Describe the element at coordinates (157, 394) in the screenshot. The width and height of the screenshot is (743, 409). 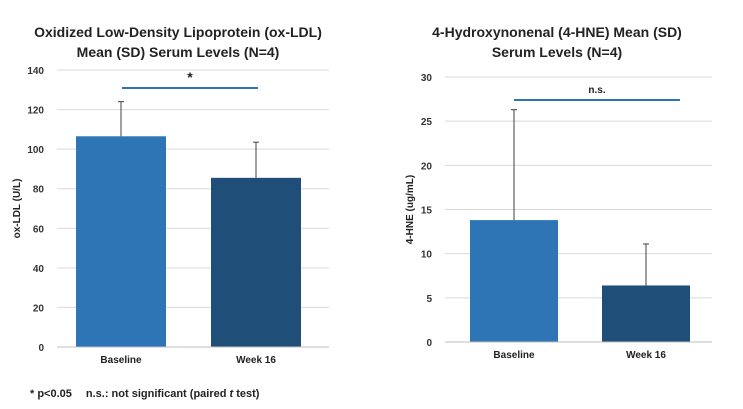
I see `footnote-ns-prefix: n.s.: not significant (paired` at that location.